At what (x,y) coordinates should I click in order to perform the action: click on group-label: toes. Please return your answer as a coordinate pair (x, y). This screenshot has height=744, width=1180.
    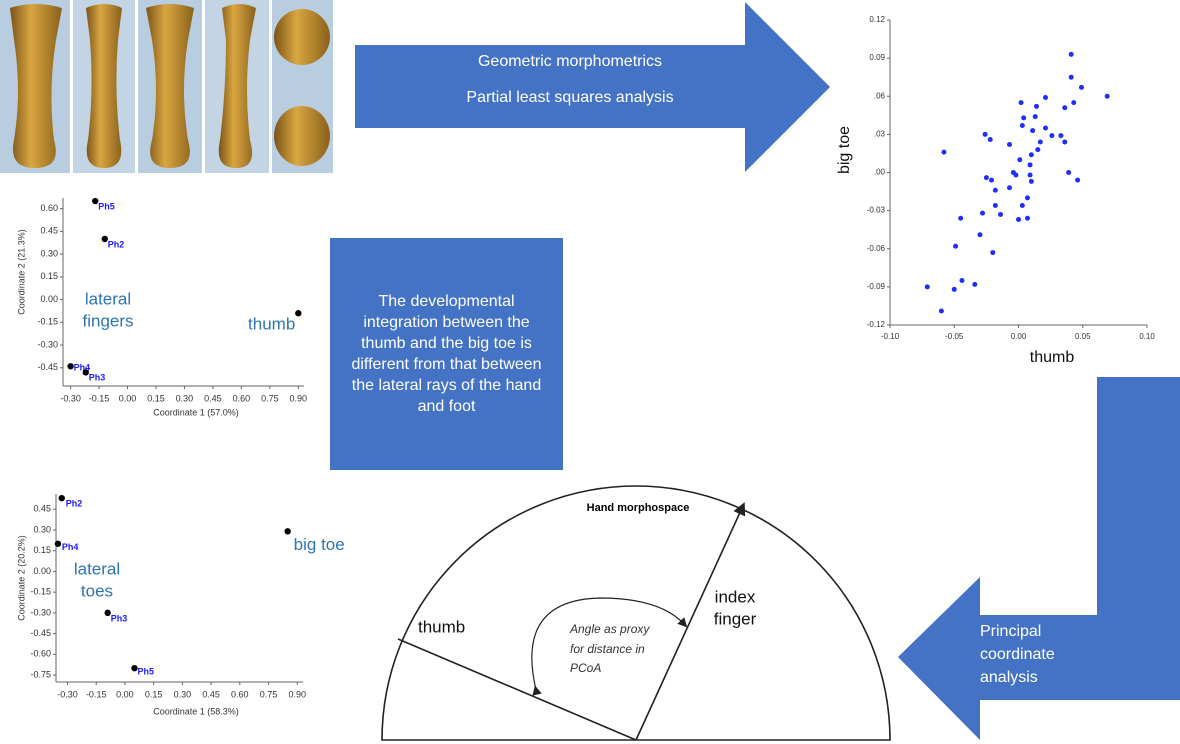
    Looking at the image, I should click on (97, 590).